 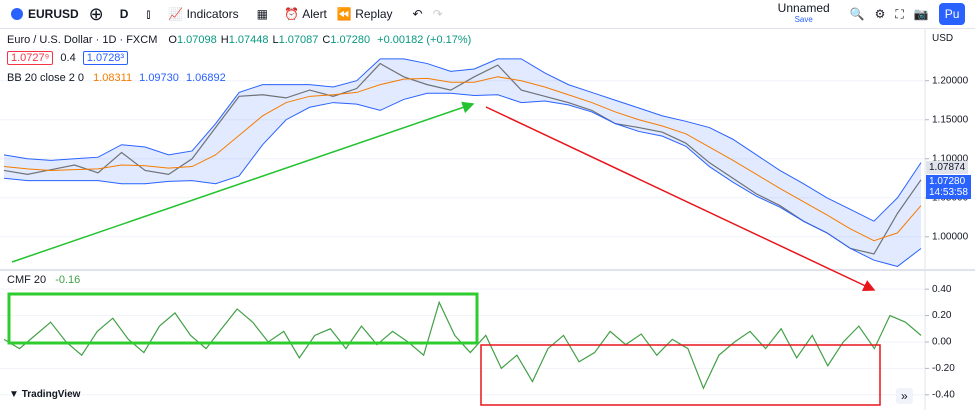 What do you see at coordinates (159, 78) in the screenshot?
I see `bb-upper: 1.09730` at bounding box center [159, 78].